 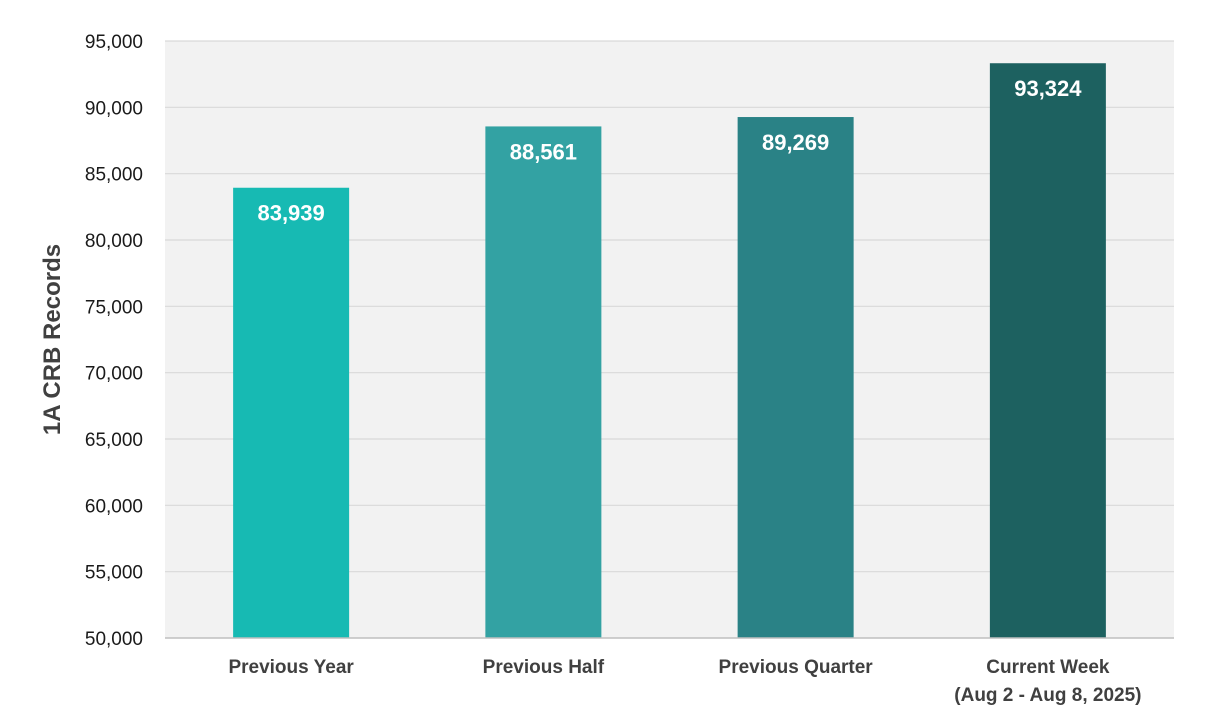 What do you see at coordinates (114, 506) in the screenshot?
I see `y-tick-label: 60,000` at bounding box center [114, 506].